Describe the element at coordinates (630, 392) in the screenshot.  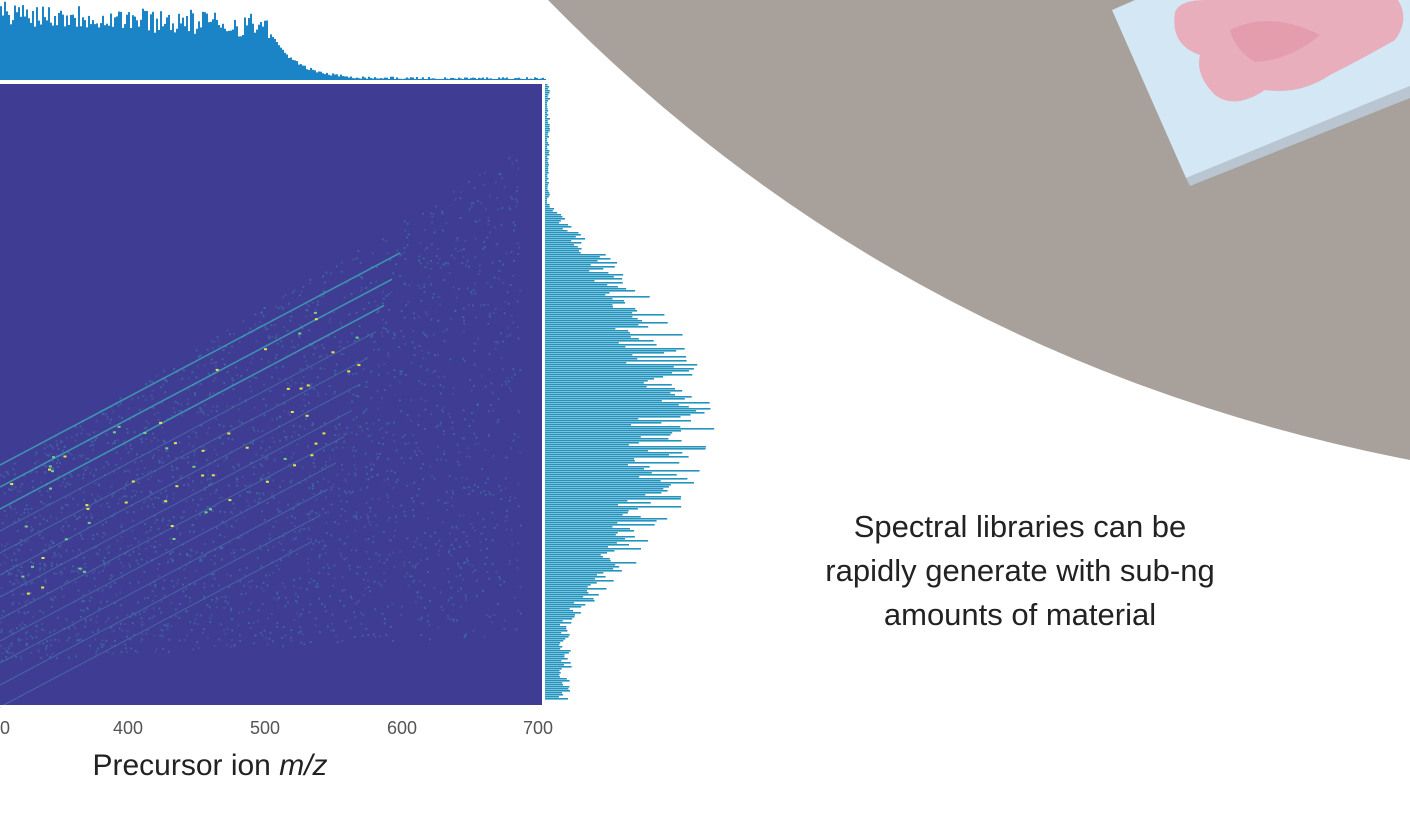
I see `right-marginal-histogram` at that location.